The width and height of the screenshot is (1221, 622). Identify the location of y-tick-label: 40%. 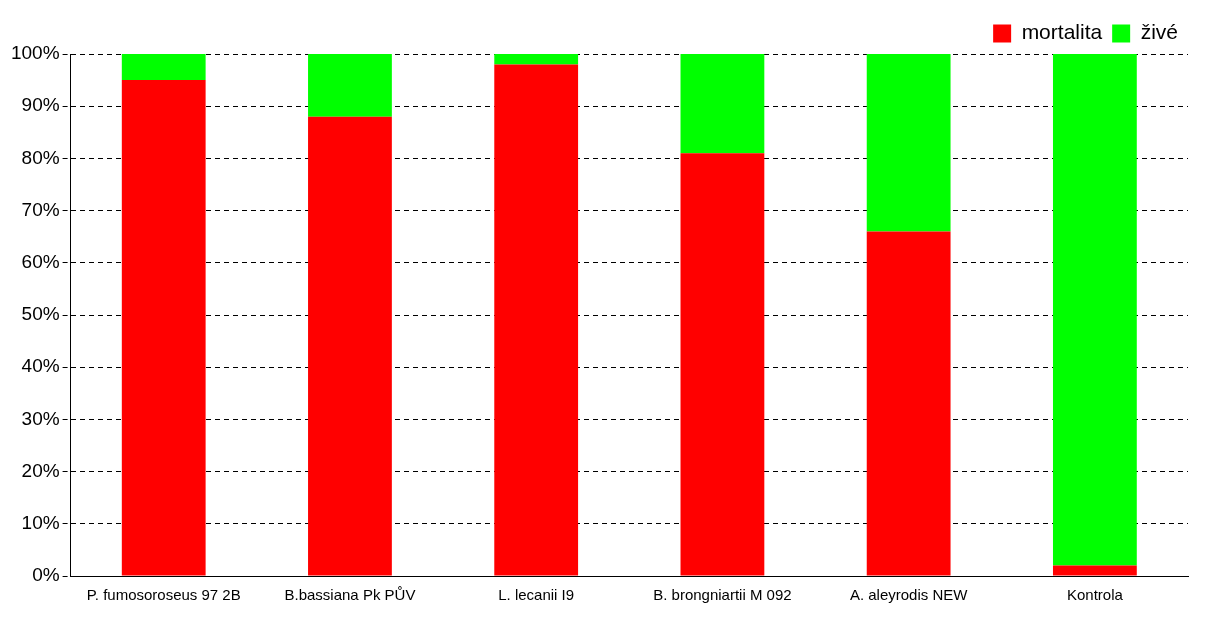
(40, 366).